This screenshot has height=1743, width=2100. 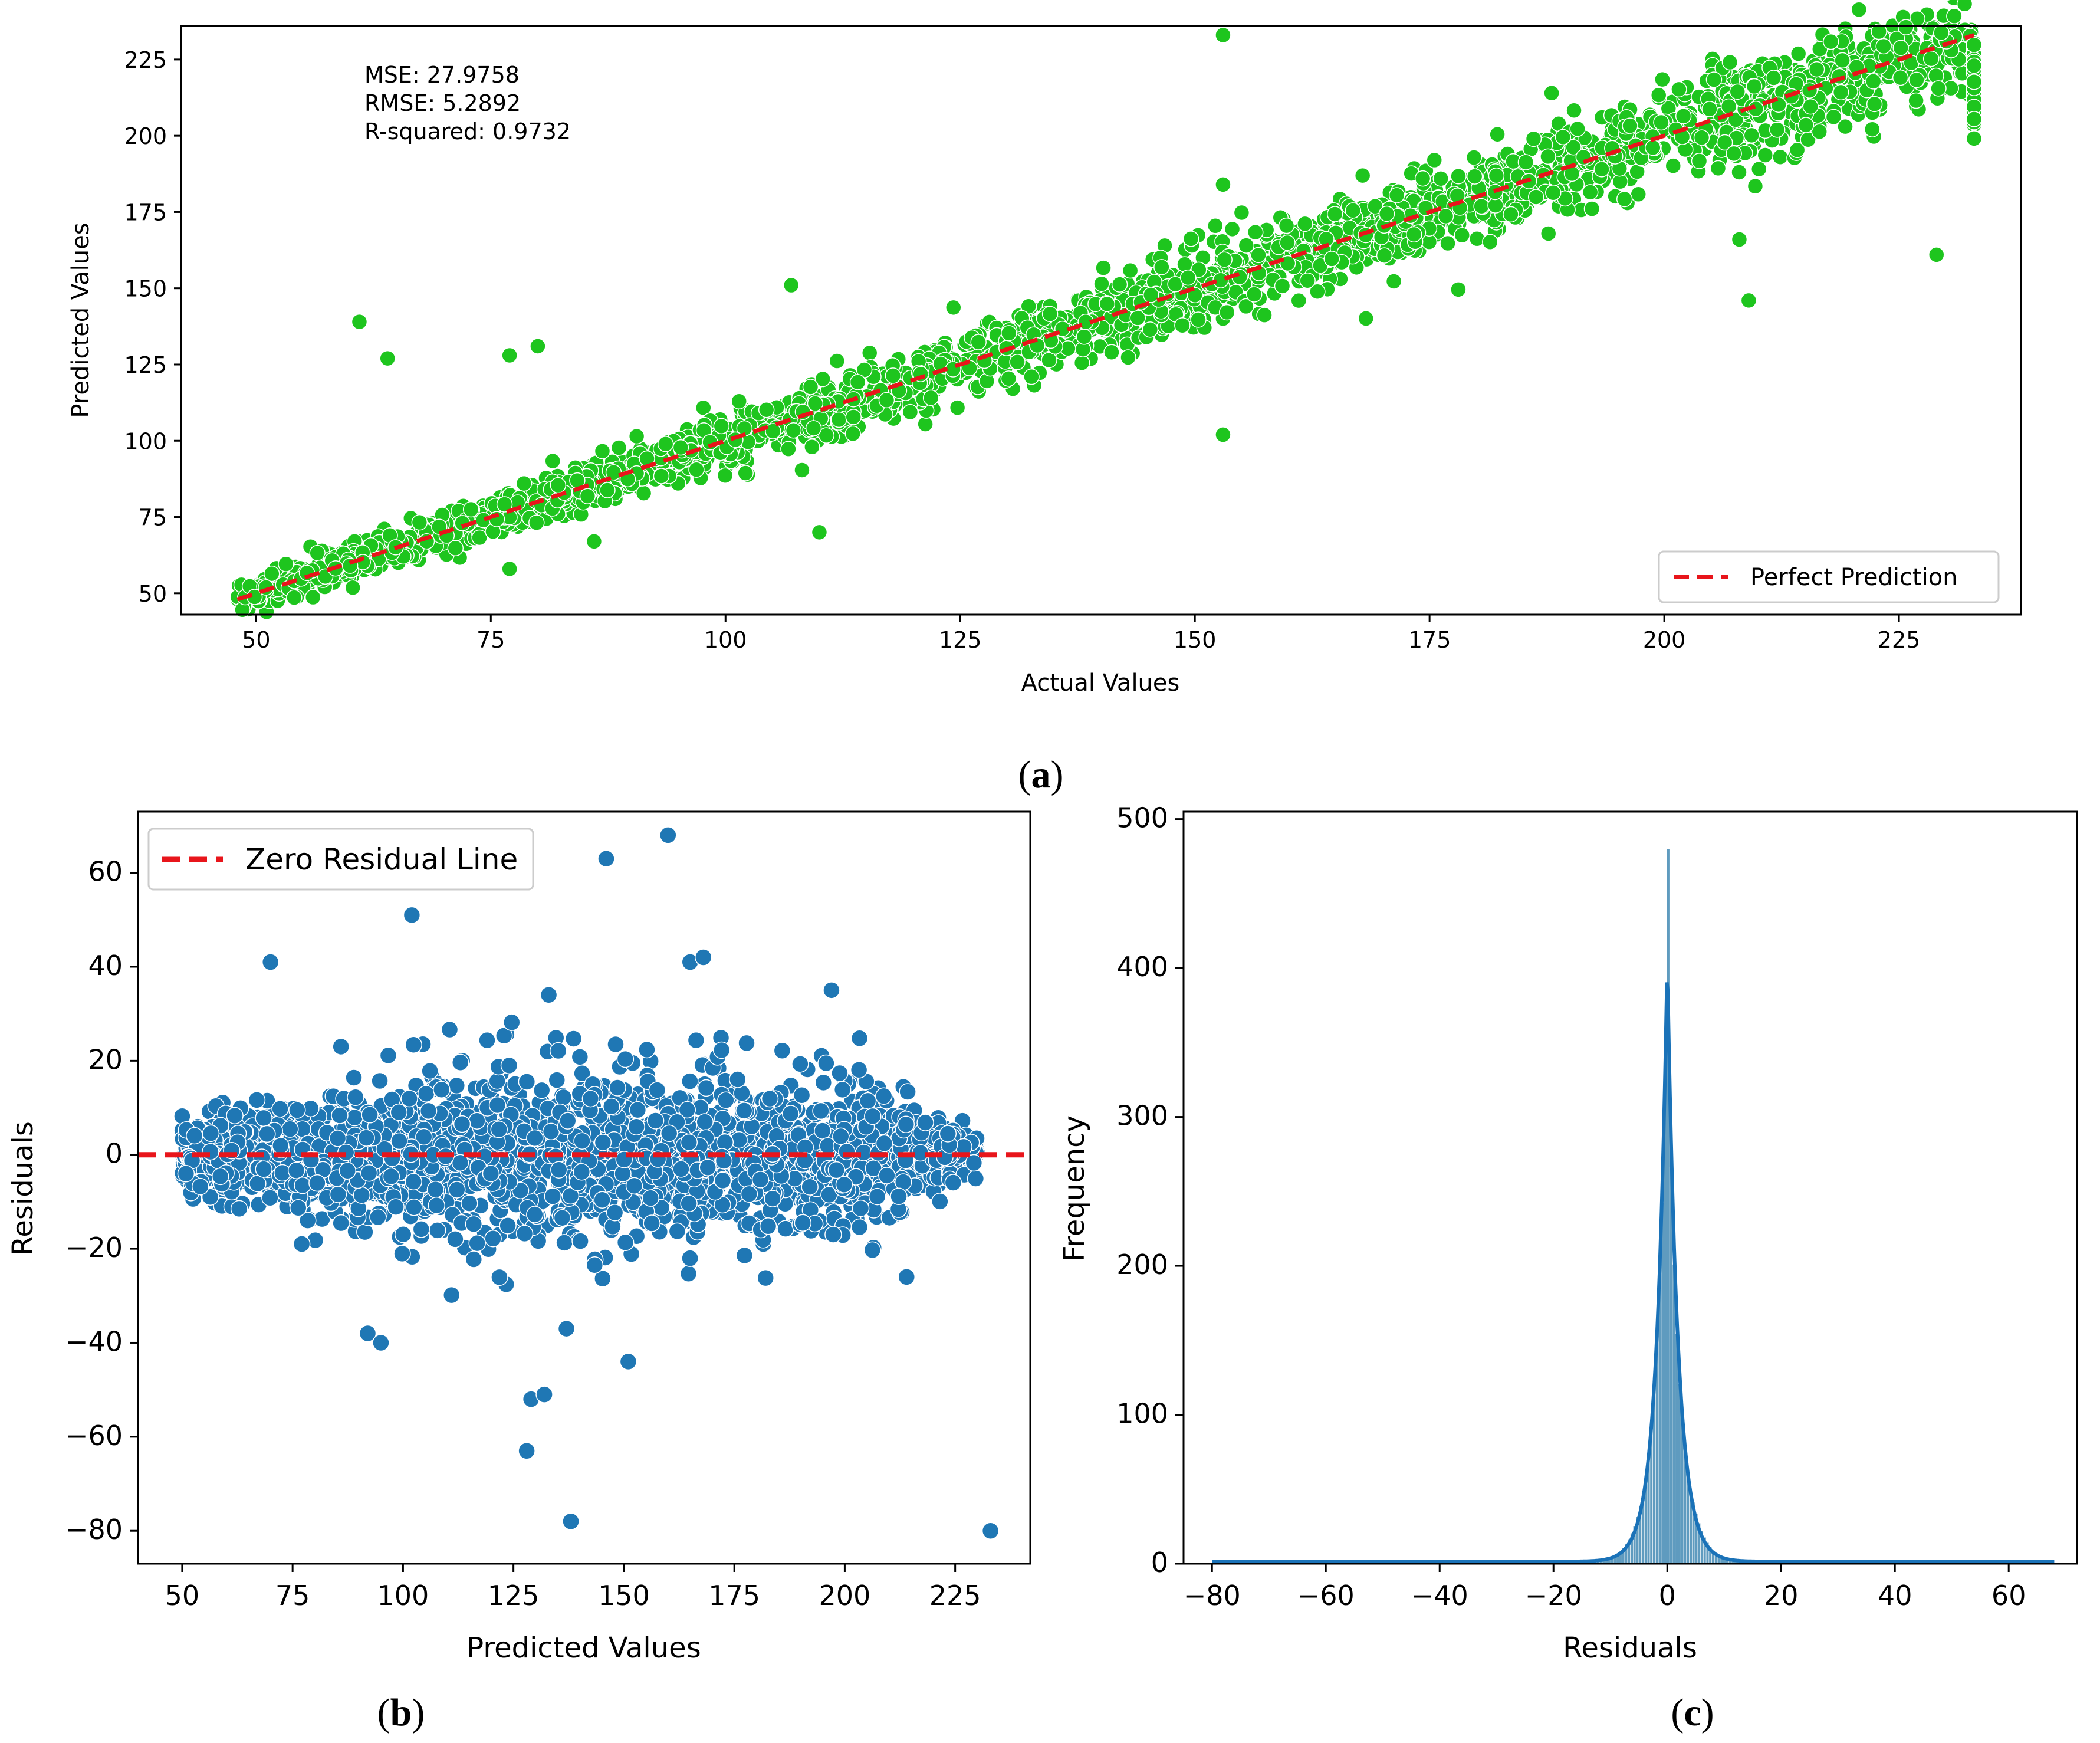 I want to click on x-tick-label: 150, so click(x=1195, y=640).